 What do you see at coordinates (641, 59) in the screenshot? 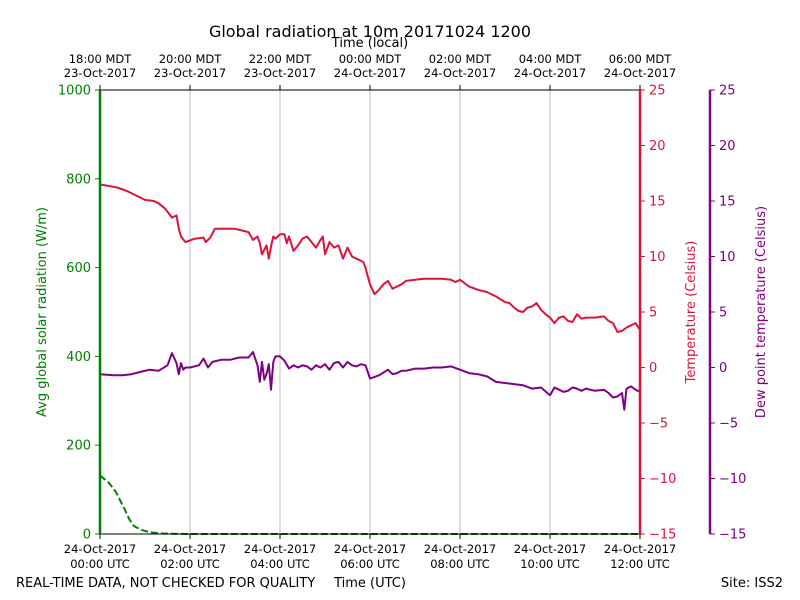
I see `top-tick-time: 06:00 MDT` at bounding box center [641, 59].